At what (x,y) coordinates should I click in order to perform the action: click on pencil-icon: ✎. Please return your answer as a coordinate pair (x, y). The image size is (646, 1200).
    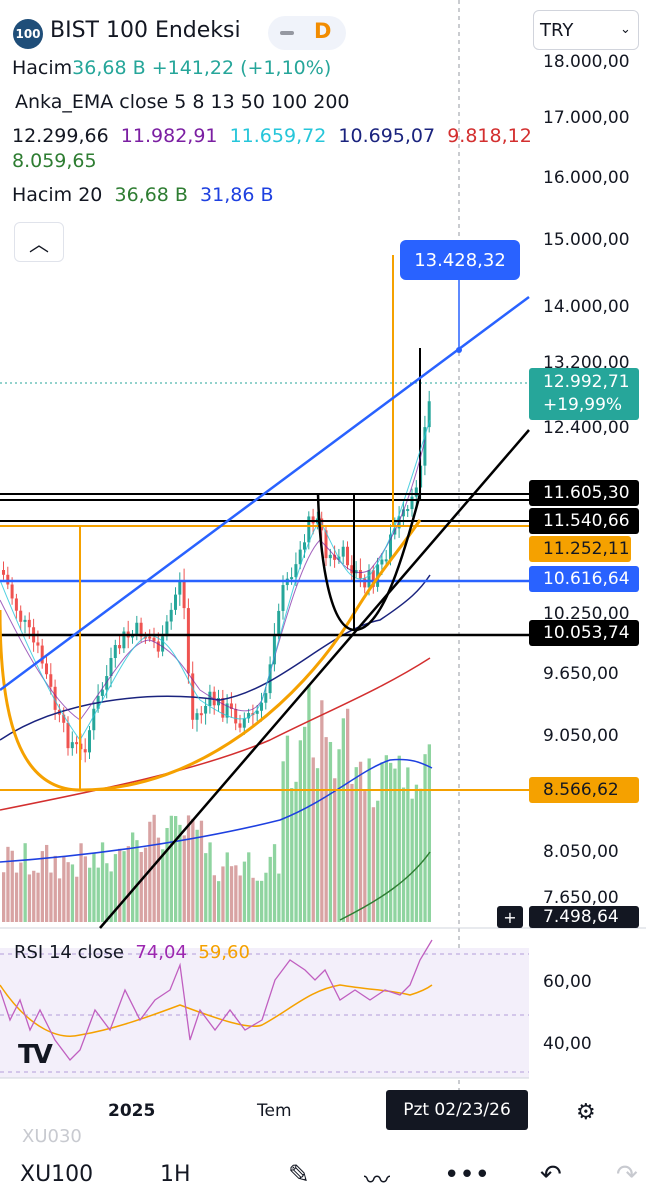
    Looking at the image, I should click on (299, 1175).